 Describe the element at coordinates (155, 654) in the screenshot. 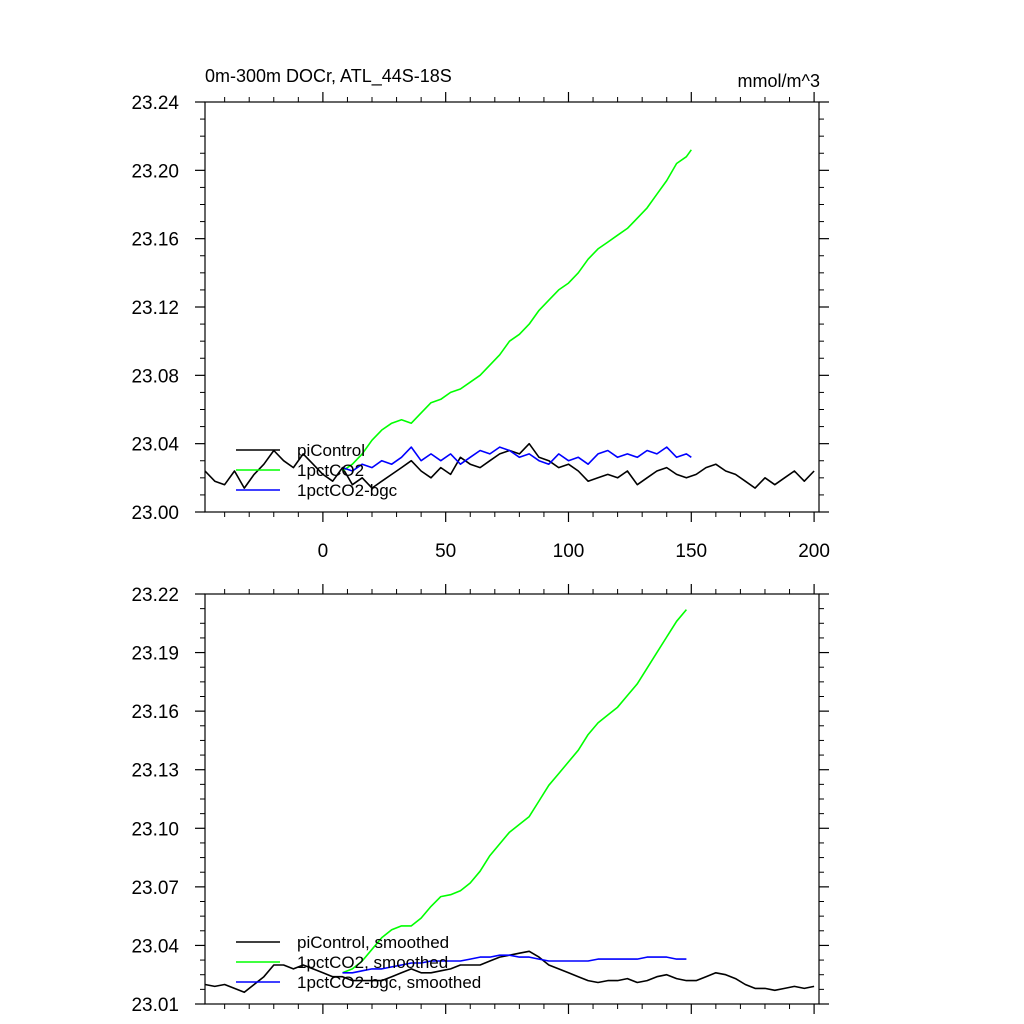

I see `y-tick-label: 23.19` at that location.